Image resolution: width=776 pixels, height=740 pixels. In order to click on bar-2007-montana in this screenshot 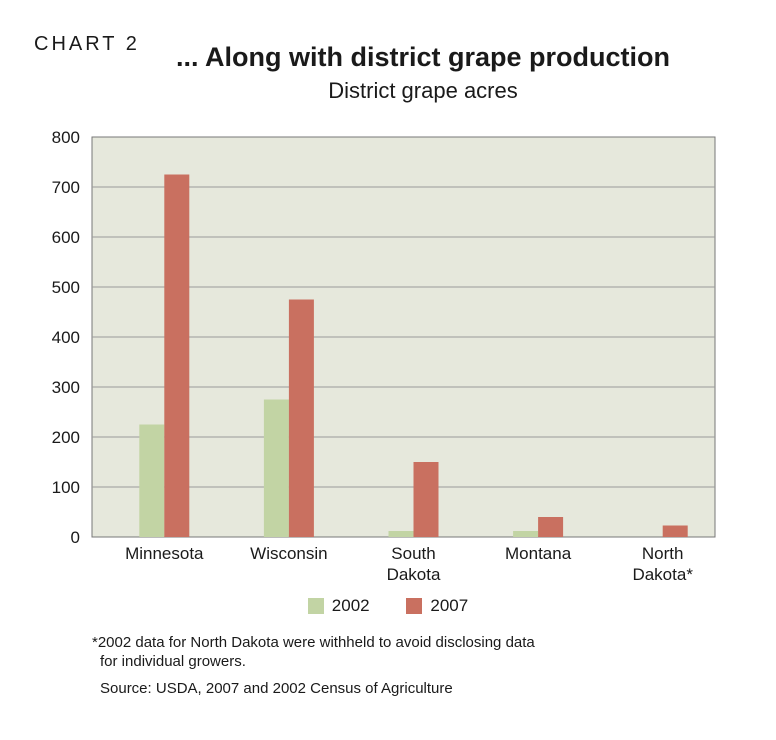, I will do `click(551, 527)`.